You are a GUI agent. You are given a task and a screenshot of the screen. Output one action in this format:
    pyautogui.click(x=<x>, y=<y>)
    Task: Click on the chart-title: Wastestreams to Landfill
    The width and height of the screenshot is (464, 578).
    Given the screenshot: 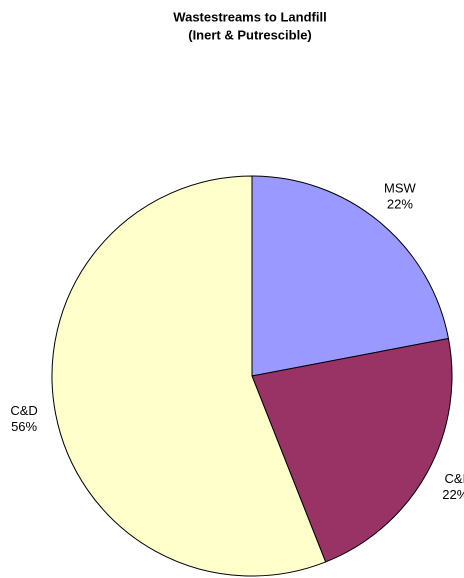 What is the action you would take?
    pyautogui.click(x=249, y=16)
    